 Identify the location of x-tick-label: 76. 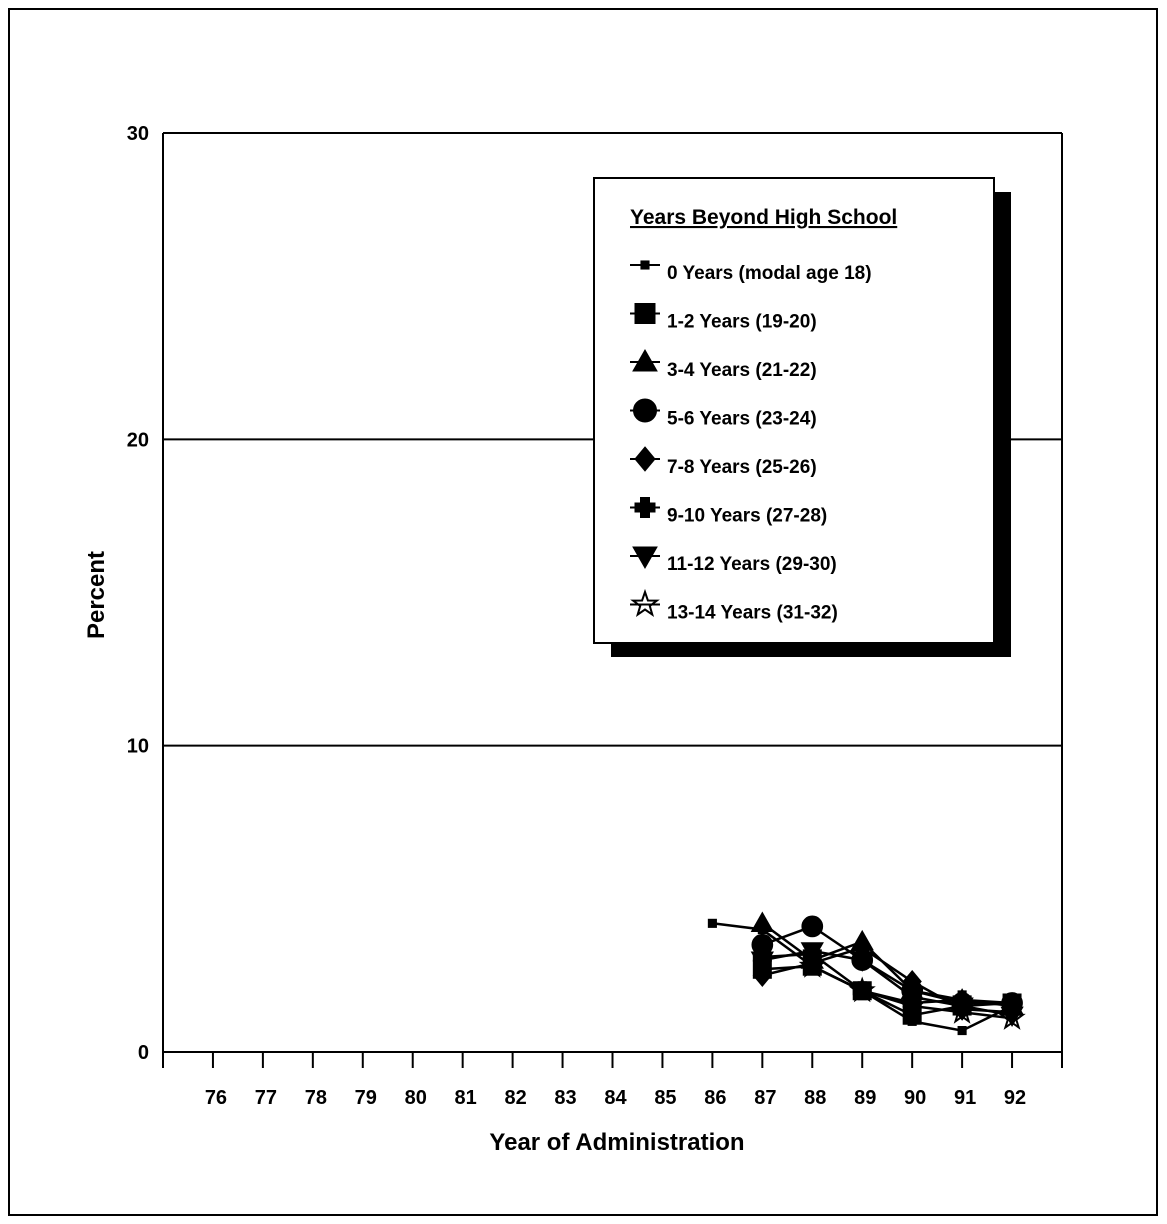
(216, 1098).